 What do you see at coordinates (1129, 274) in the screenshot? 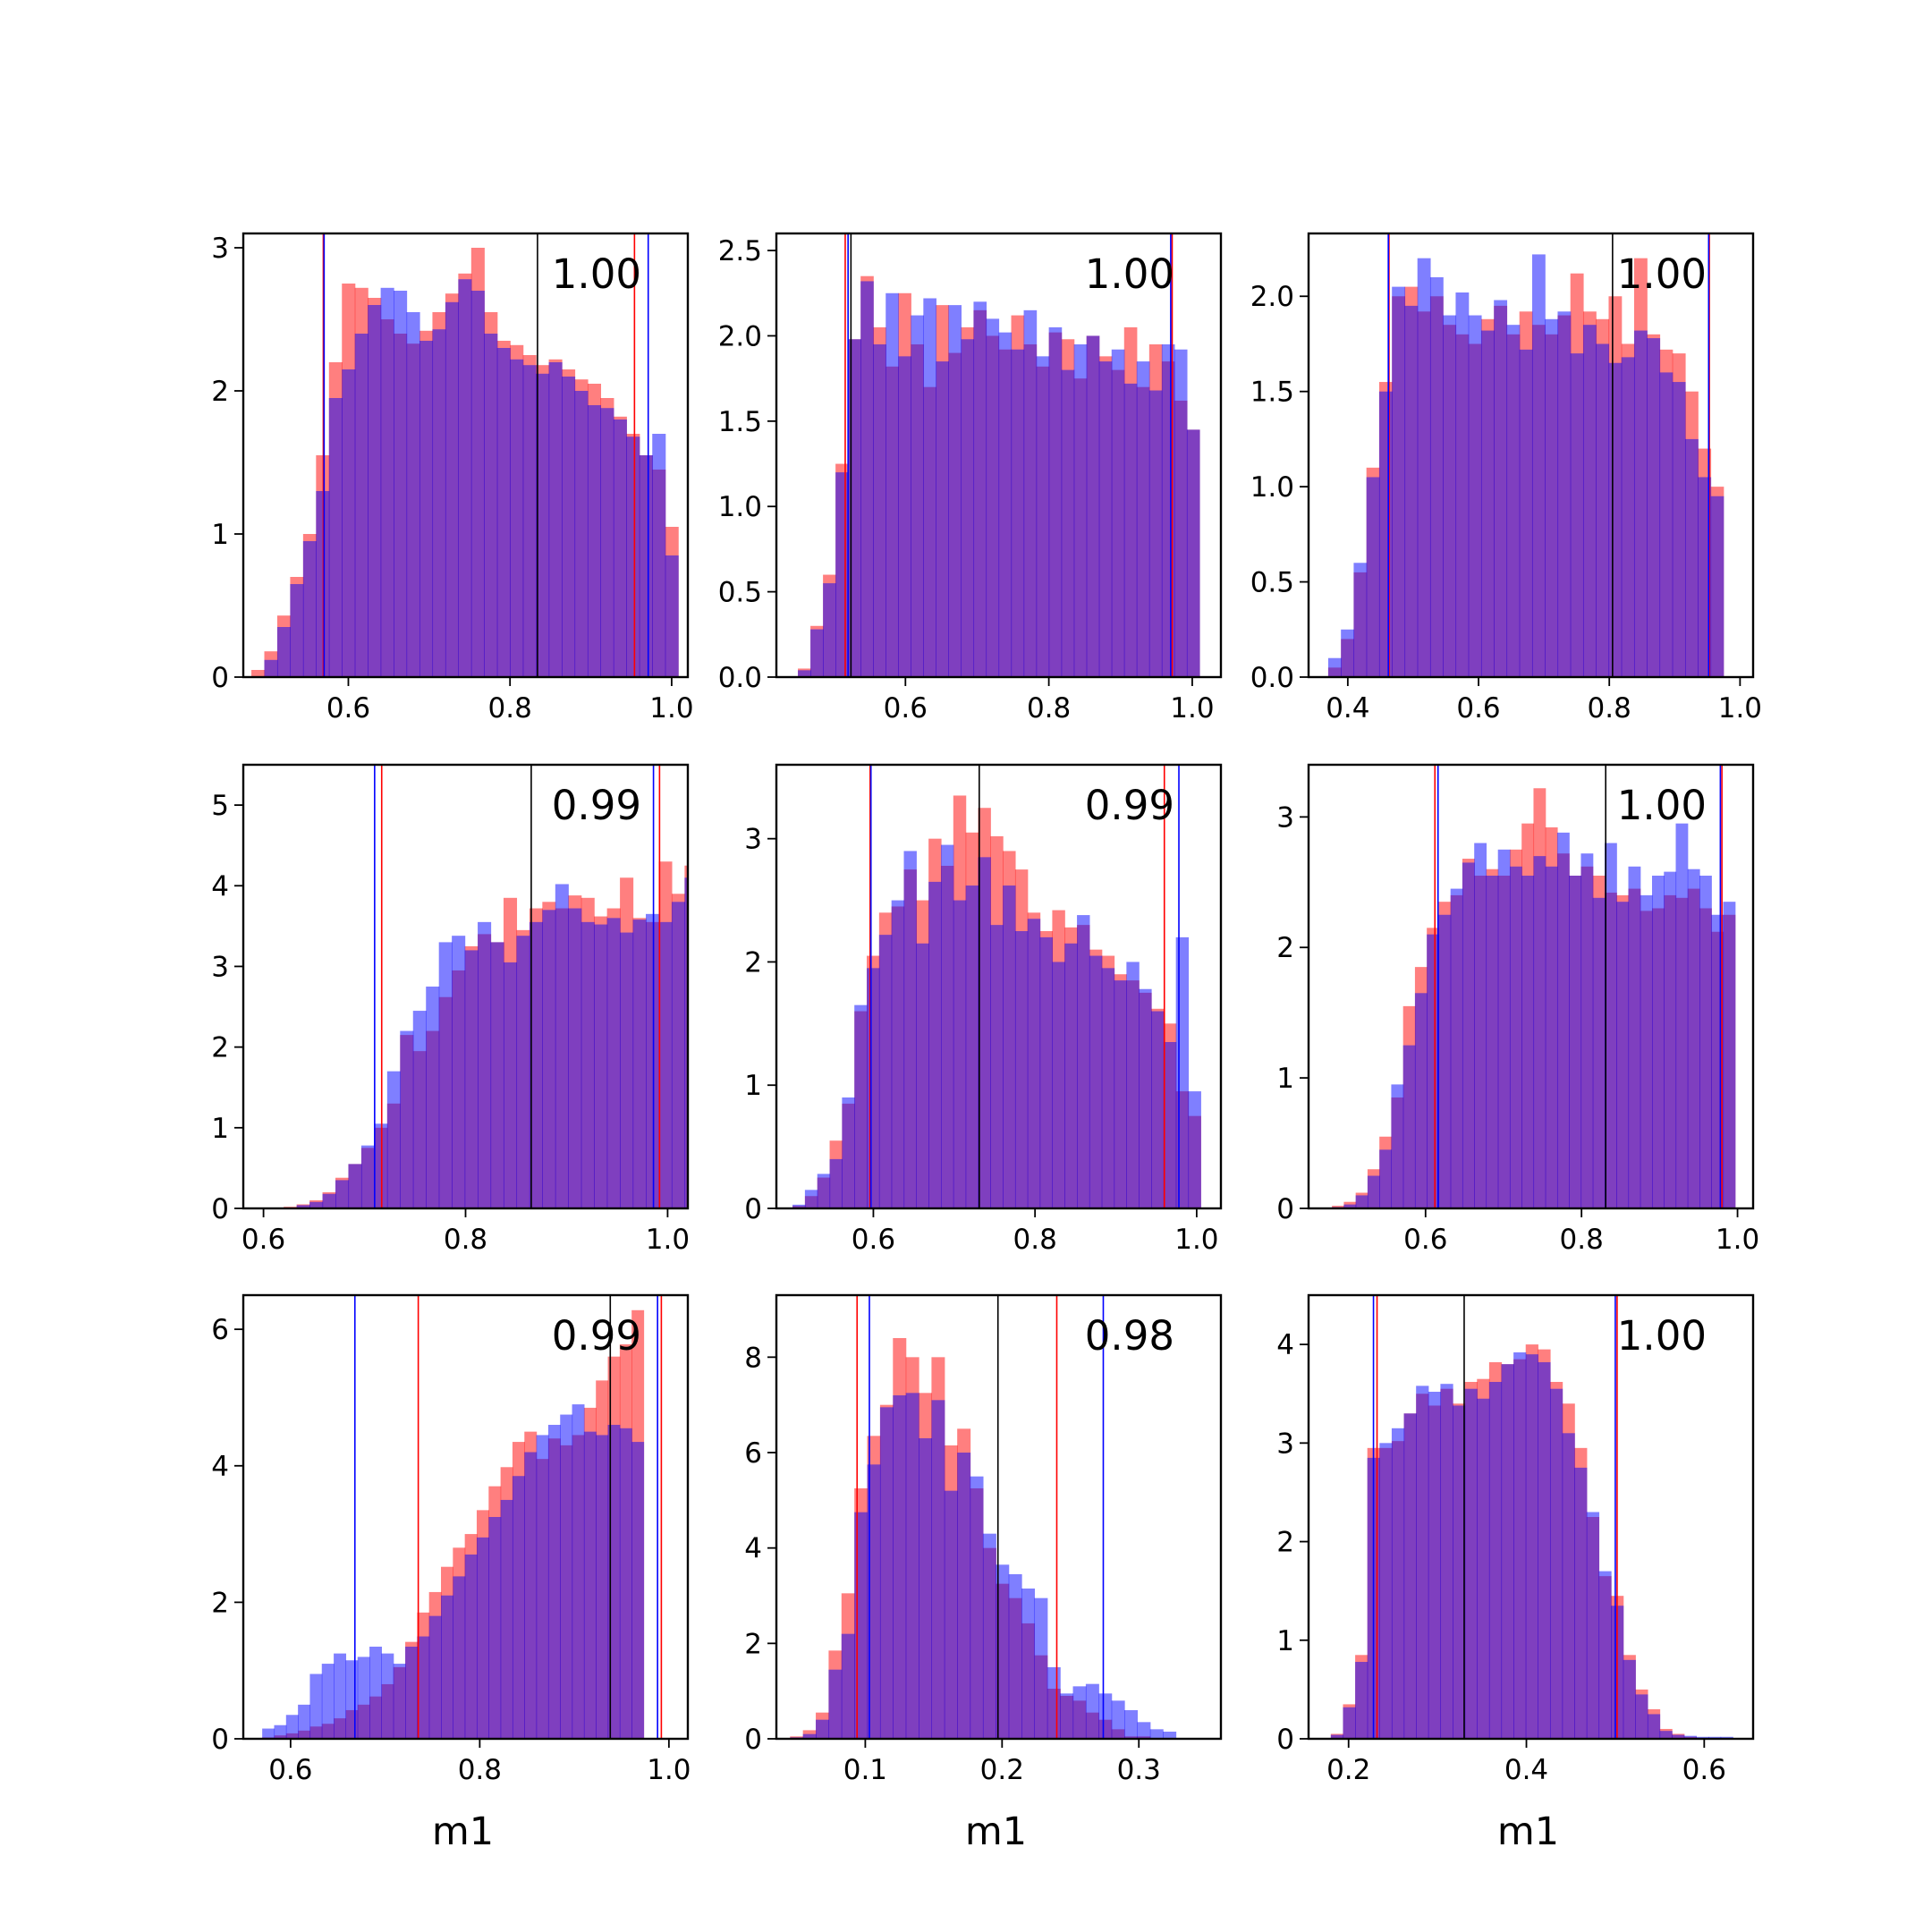
I see `correlation-annotation: 1.00` at bounding box center [1129, 274].